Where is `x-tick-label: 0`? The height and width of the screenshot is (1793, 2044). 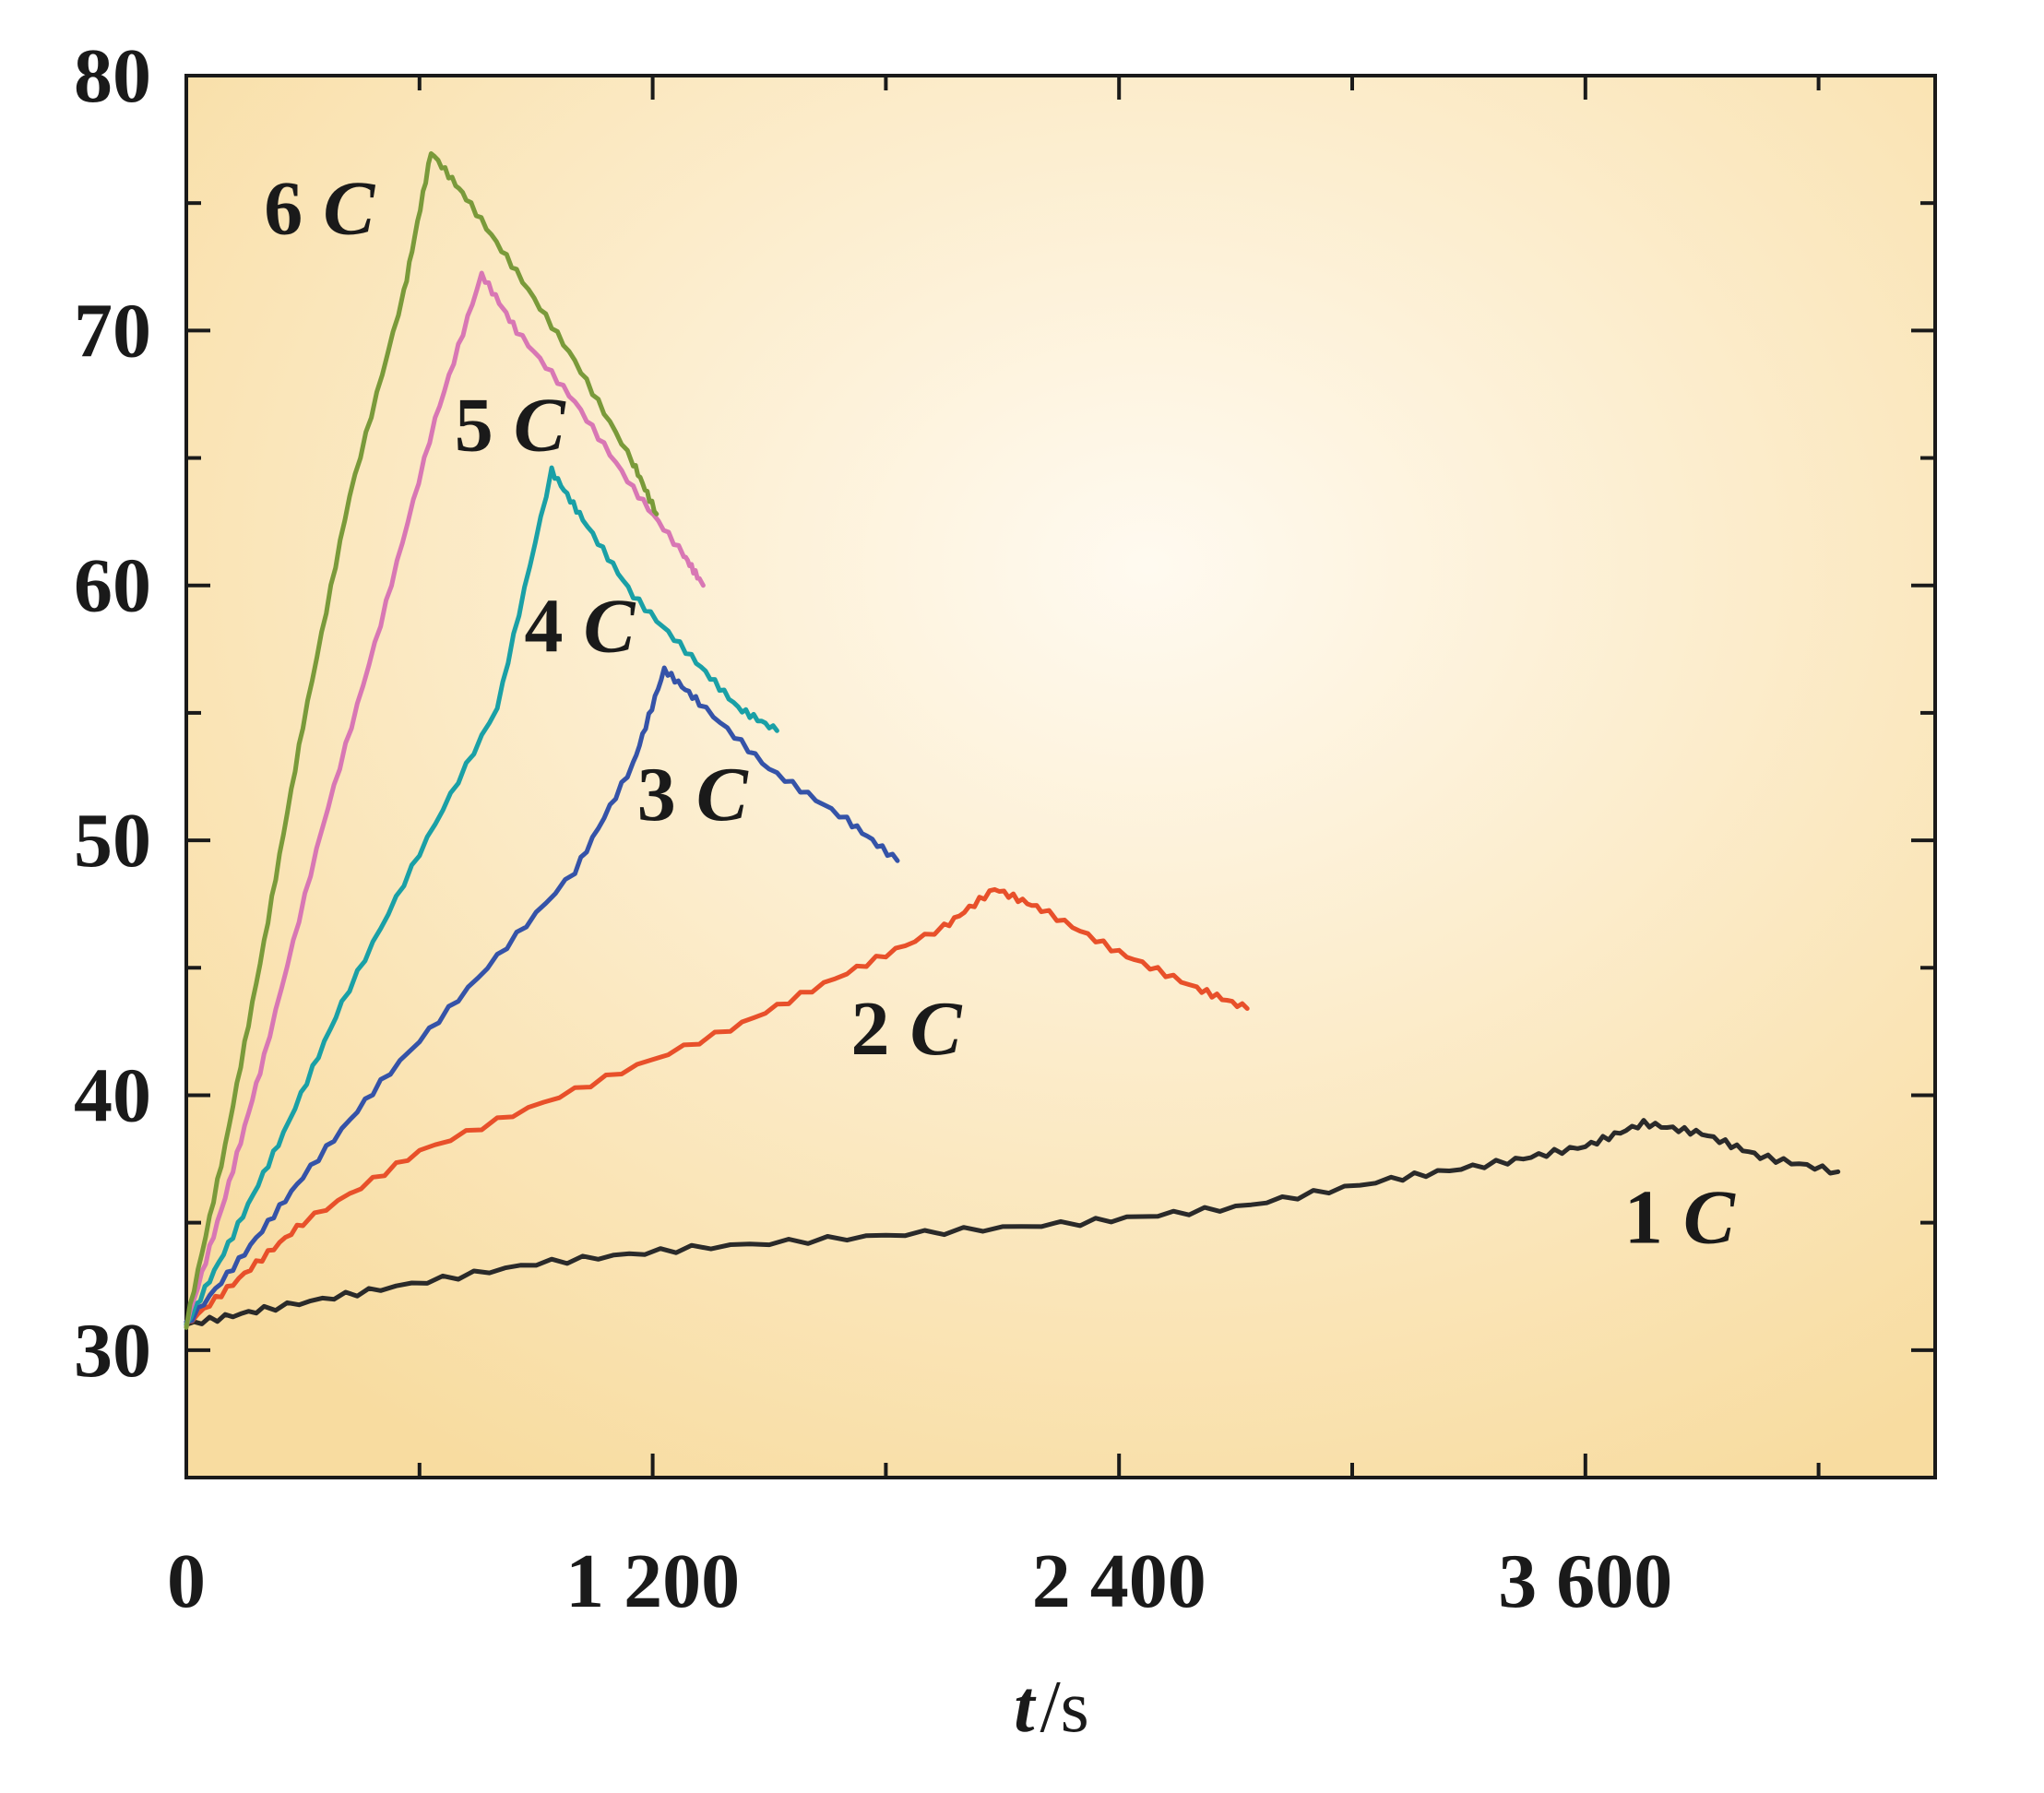 x-tick-label: 0 is located at coordinates (187, 1581).